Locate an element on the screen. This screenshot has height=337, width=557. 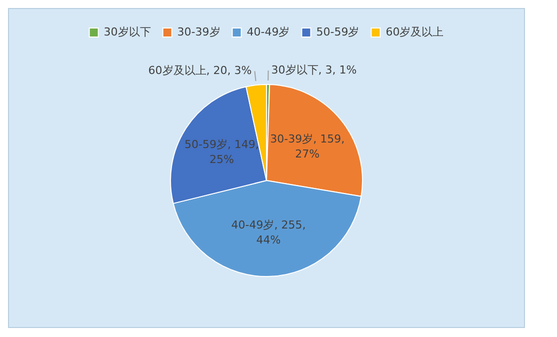
legend-label: 60岁及以上 is located at coordinates (415, 31).